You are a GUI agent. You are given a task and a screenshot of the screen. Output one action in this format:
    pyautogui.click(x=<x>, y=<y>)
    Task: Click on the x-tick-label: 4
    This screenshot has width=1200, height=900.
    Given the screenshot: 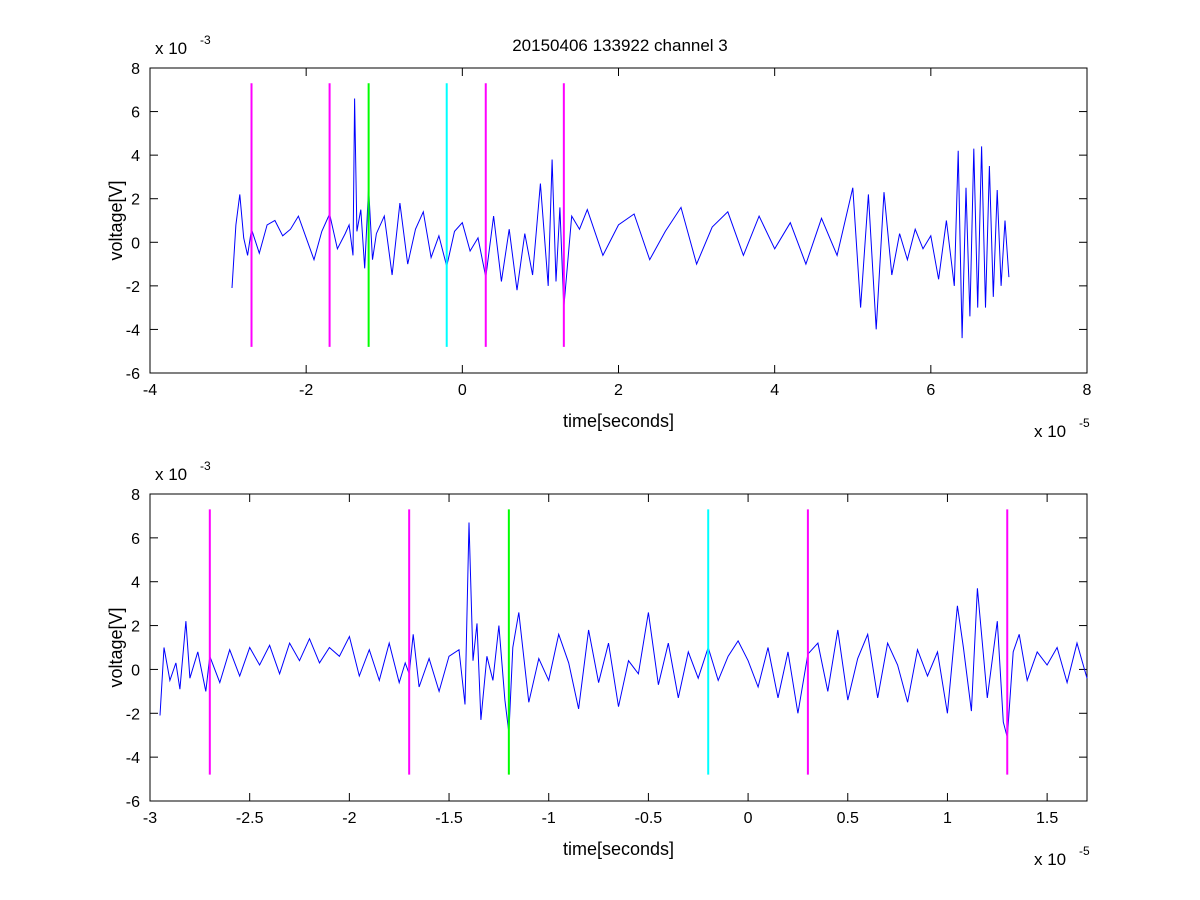 What is the action you would take?
    pyautogui.click(x=774, y=390)
    